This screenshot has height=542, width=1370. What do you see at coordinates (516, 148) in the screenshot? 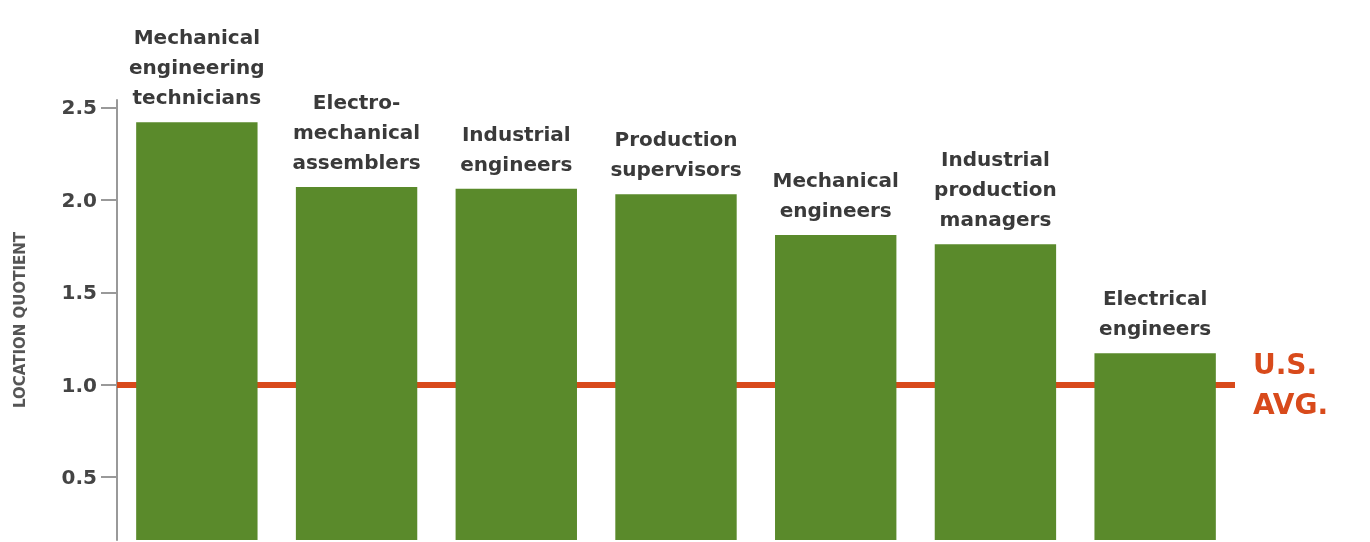
I see `x-tick-label: Industrial engineers` at bounding box center [516, 148].